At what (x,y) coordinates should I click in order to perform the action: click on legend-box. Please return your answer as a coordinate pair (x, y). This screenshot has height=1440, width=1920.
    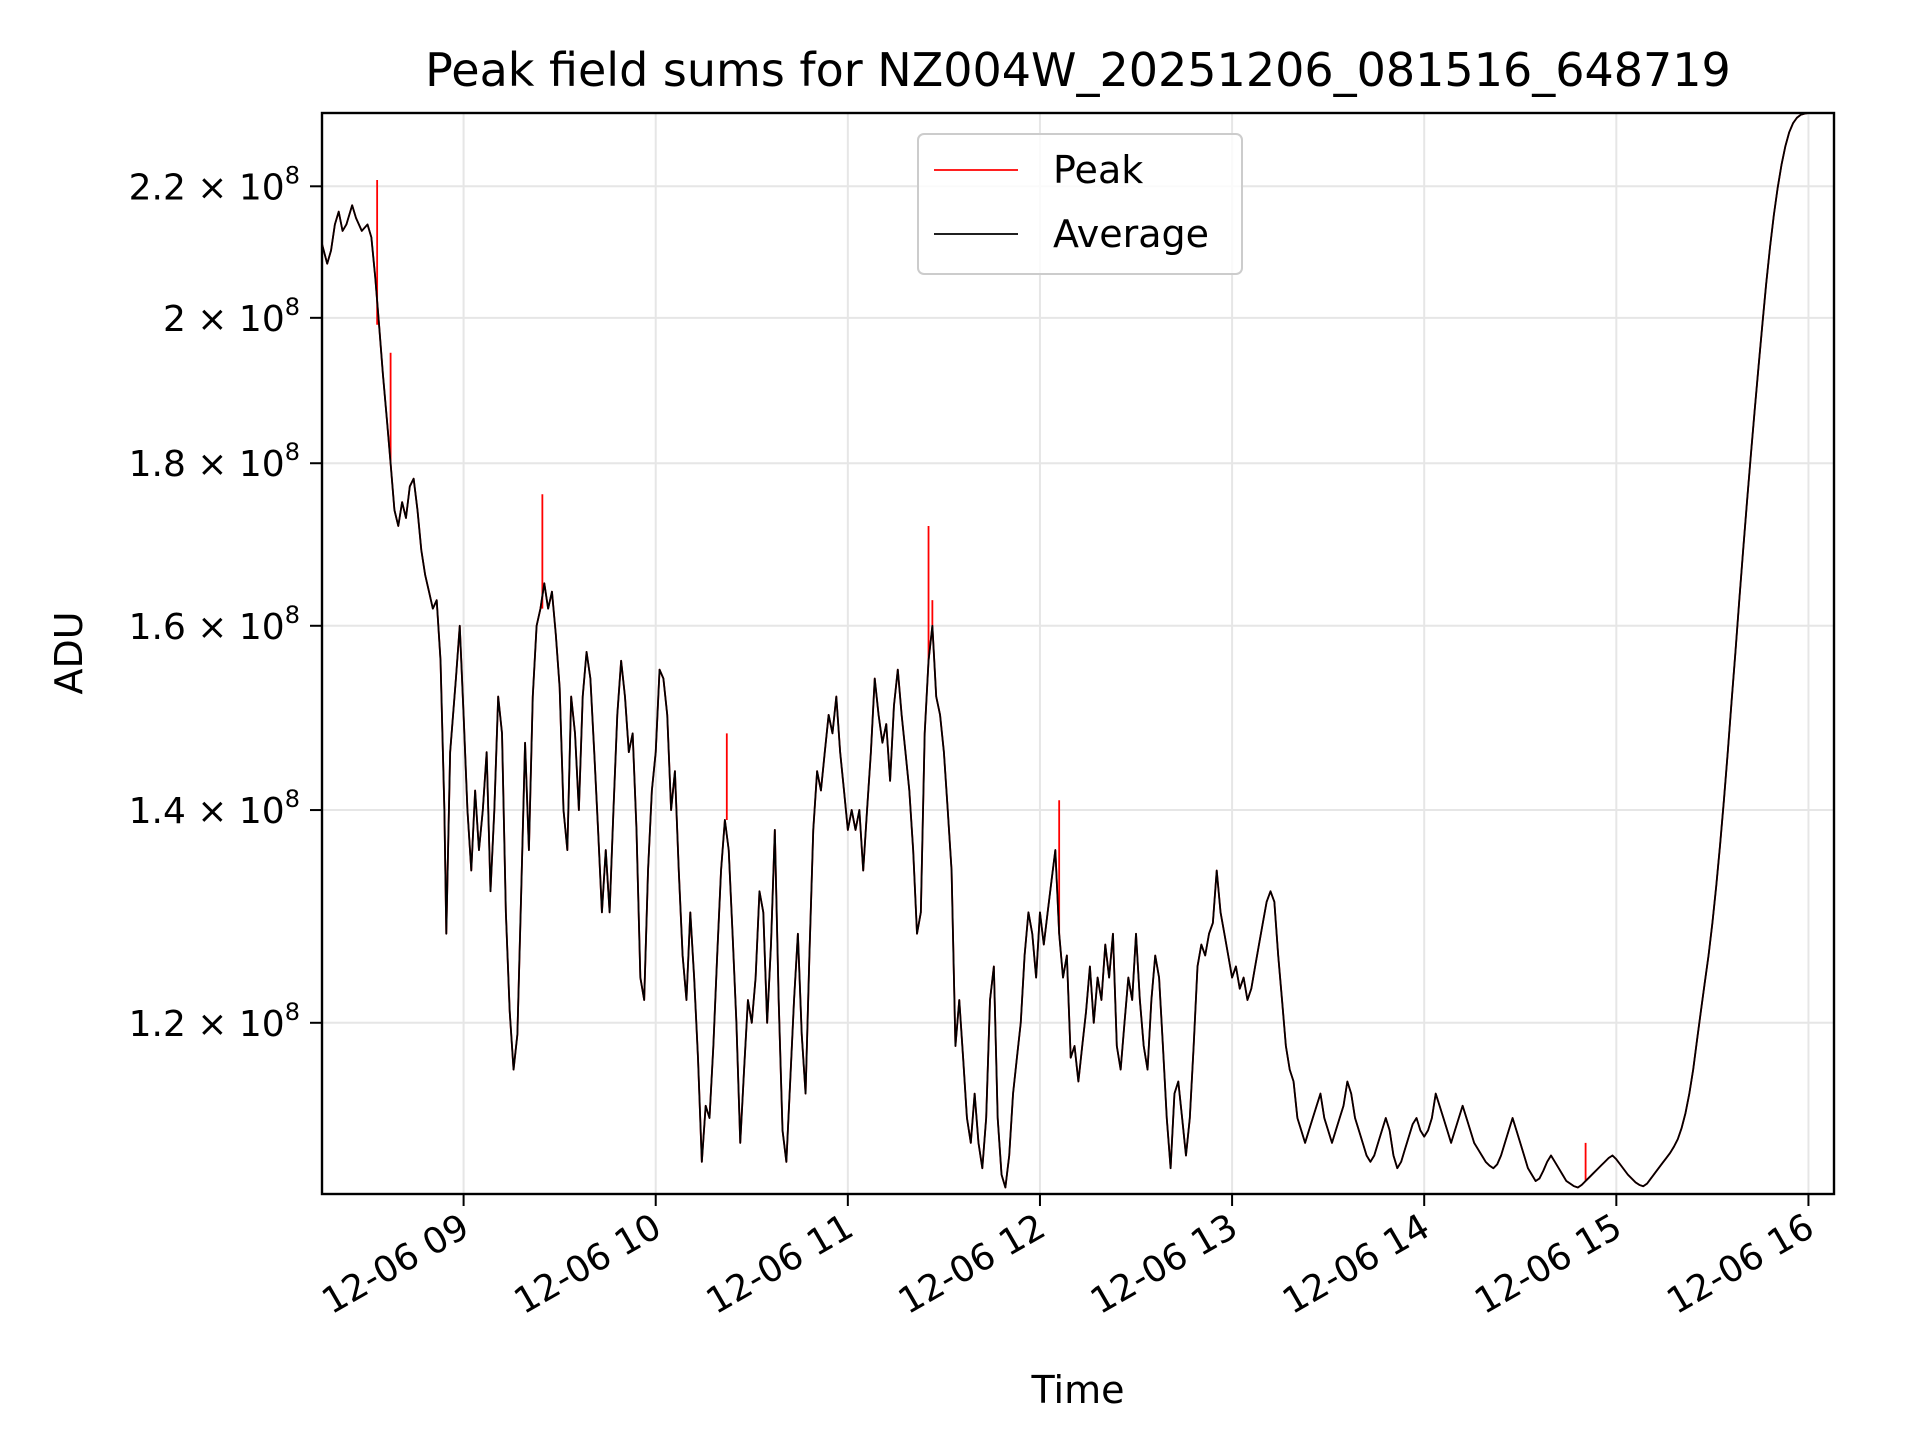
    Looking at the image, I should click on (1080, 204).